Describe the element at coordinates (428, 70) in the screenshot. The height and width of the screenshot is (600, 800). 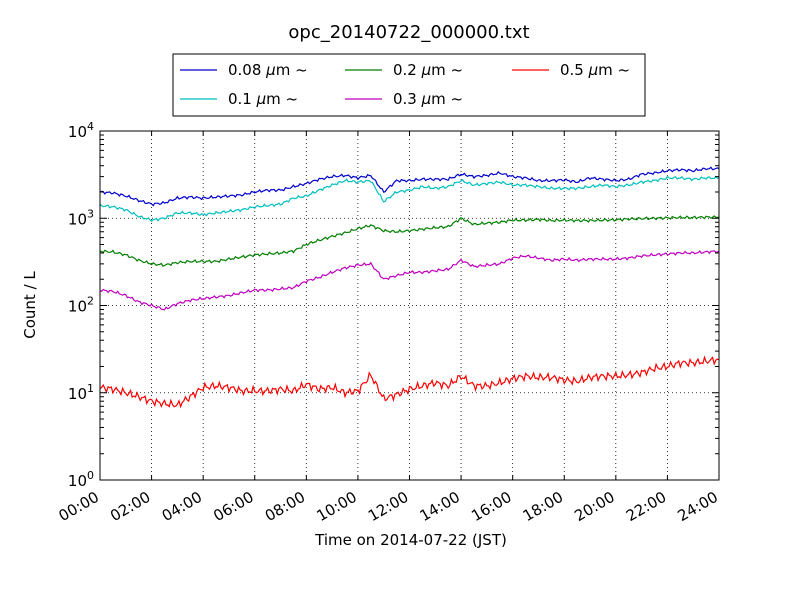
I see `legend-label: 0.2 μm ~` at that location.